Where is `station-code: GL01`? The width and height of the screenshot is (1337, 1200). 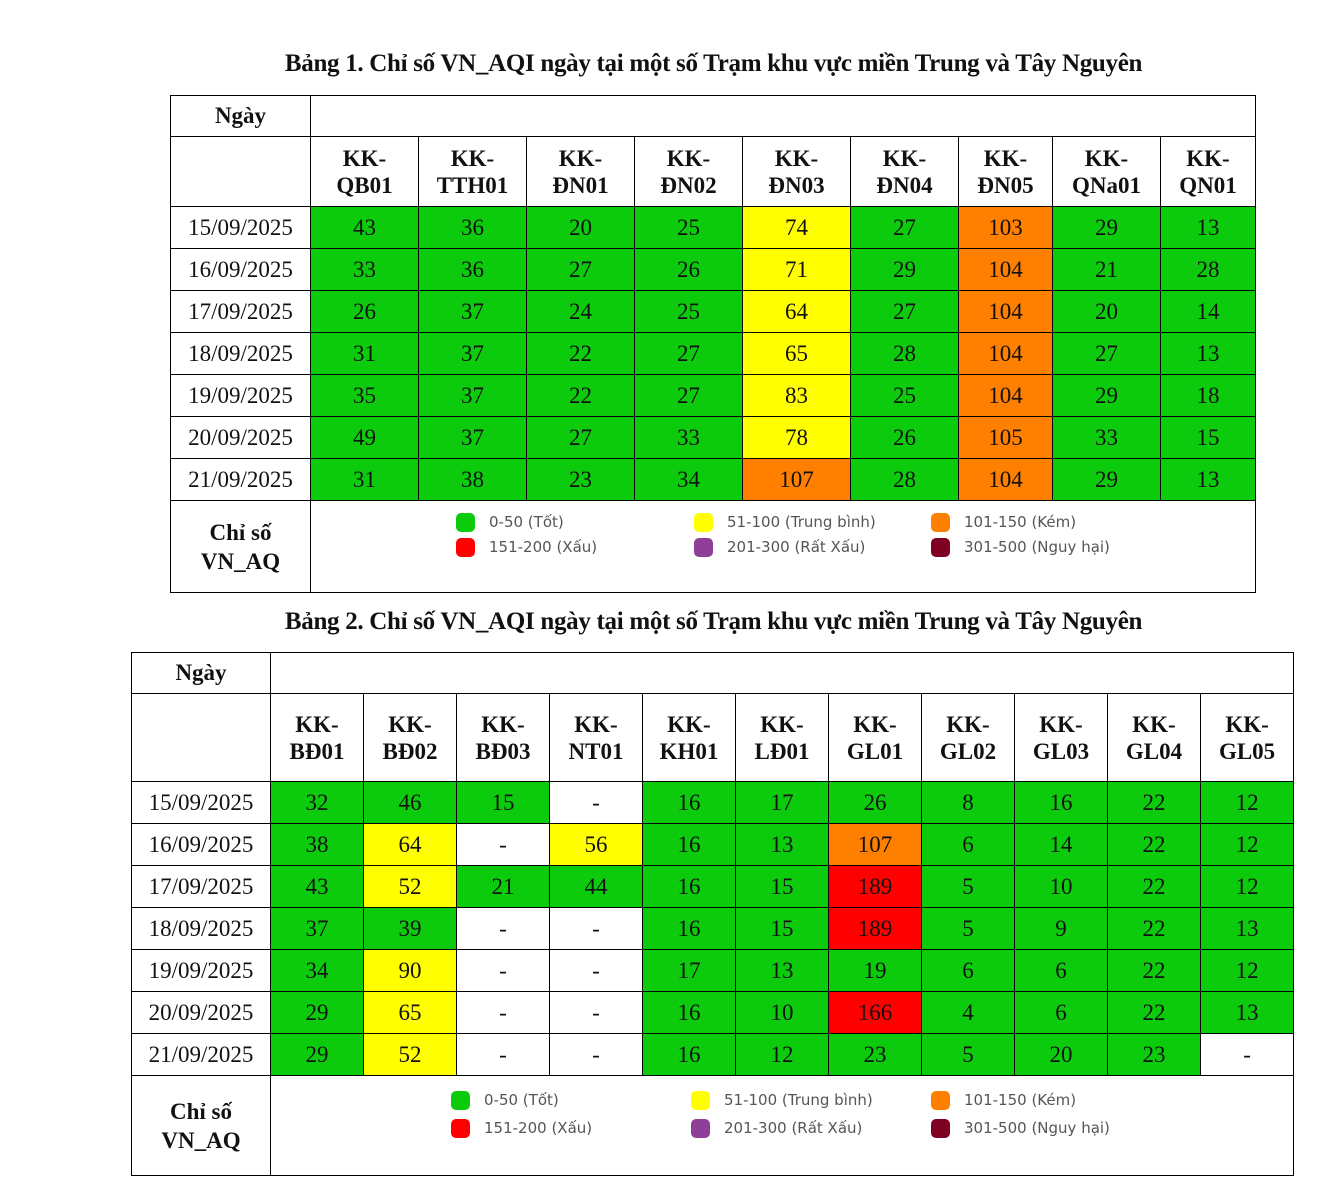 station-code: GL01 is located at coordinates (875, 751).